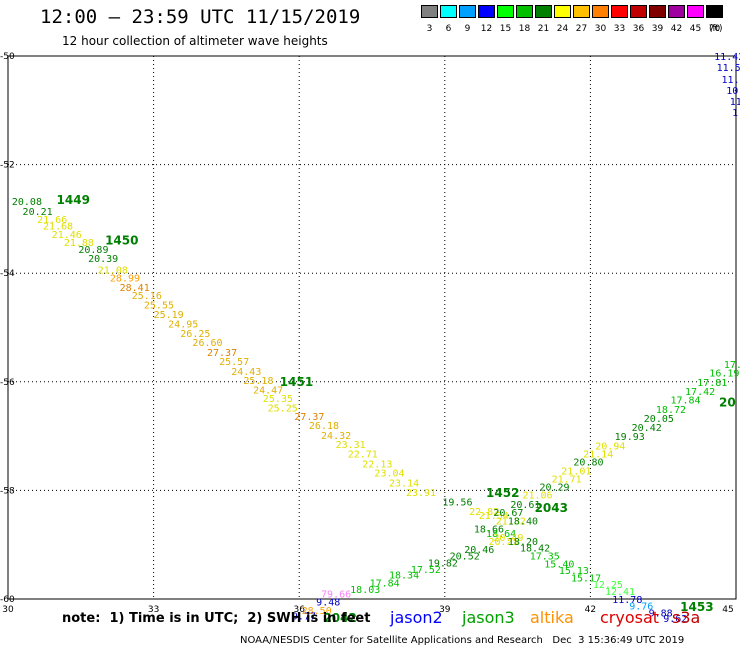  What do you see at coordinates (486, 29) in the screenshot?
I see `legend-swatch-label: 12` at bounding box center [486, 29].